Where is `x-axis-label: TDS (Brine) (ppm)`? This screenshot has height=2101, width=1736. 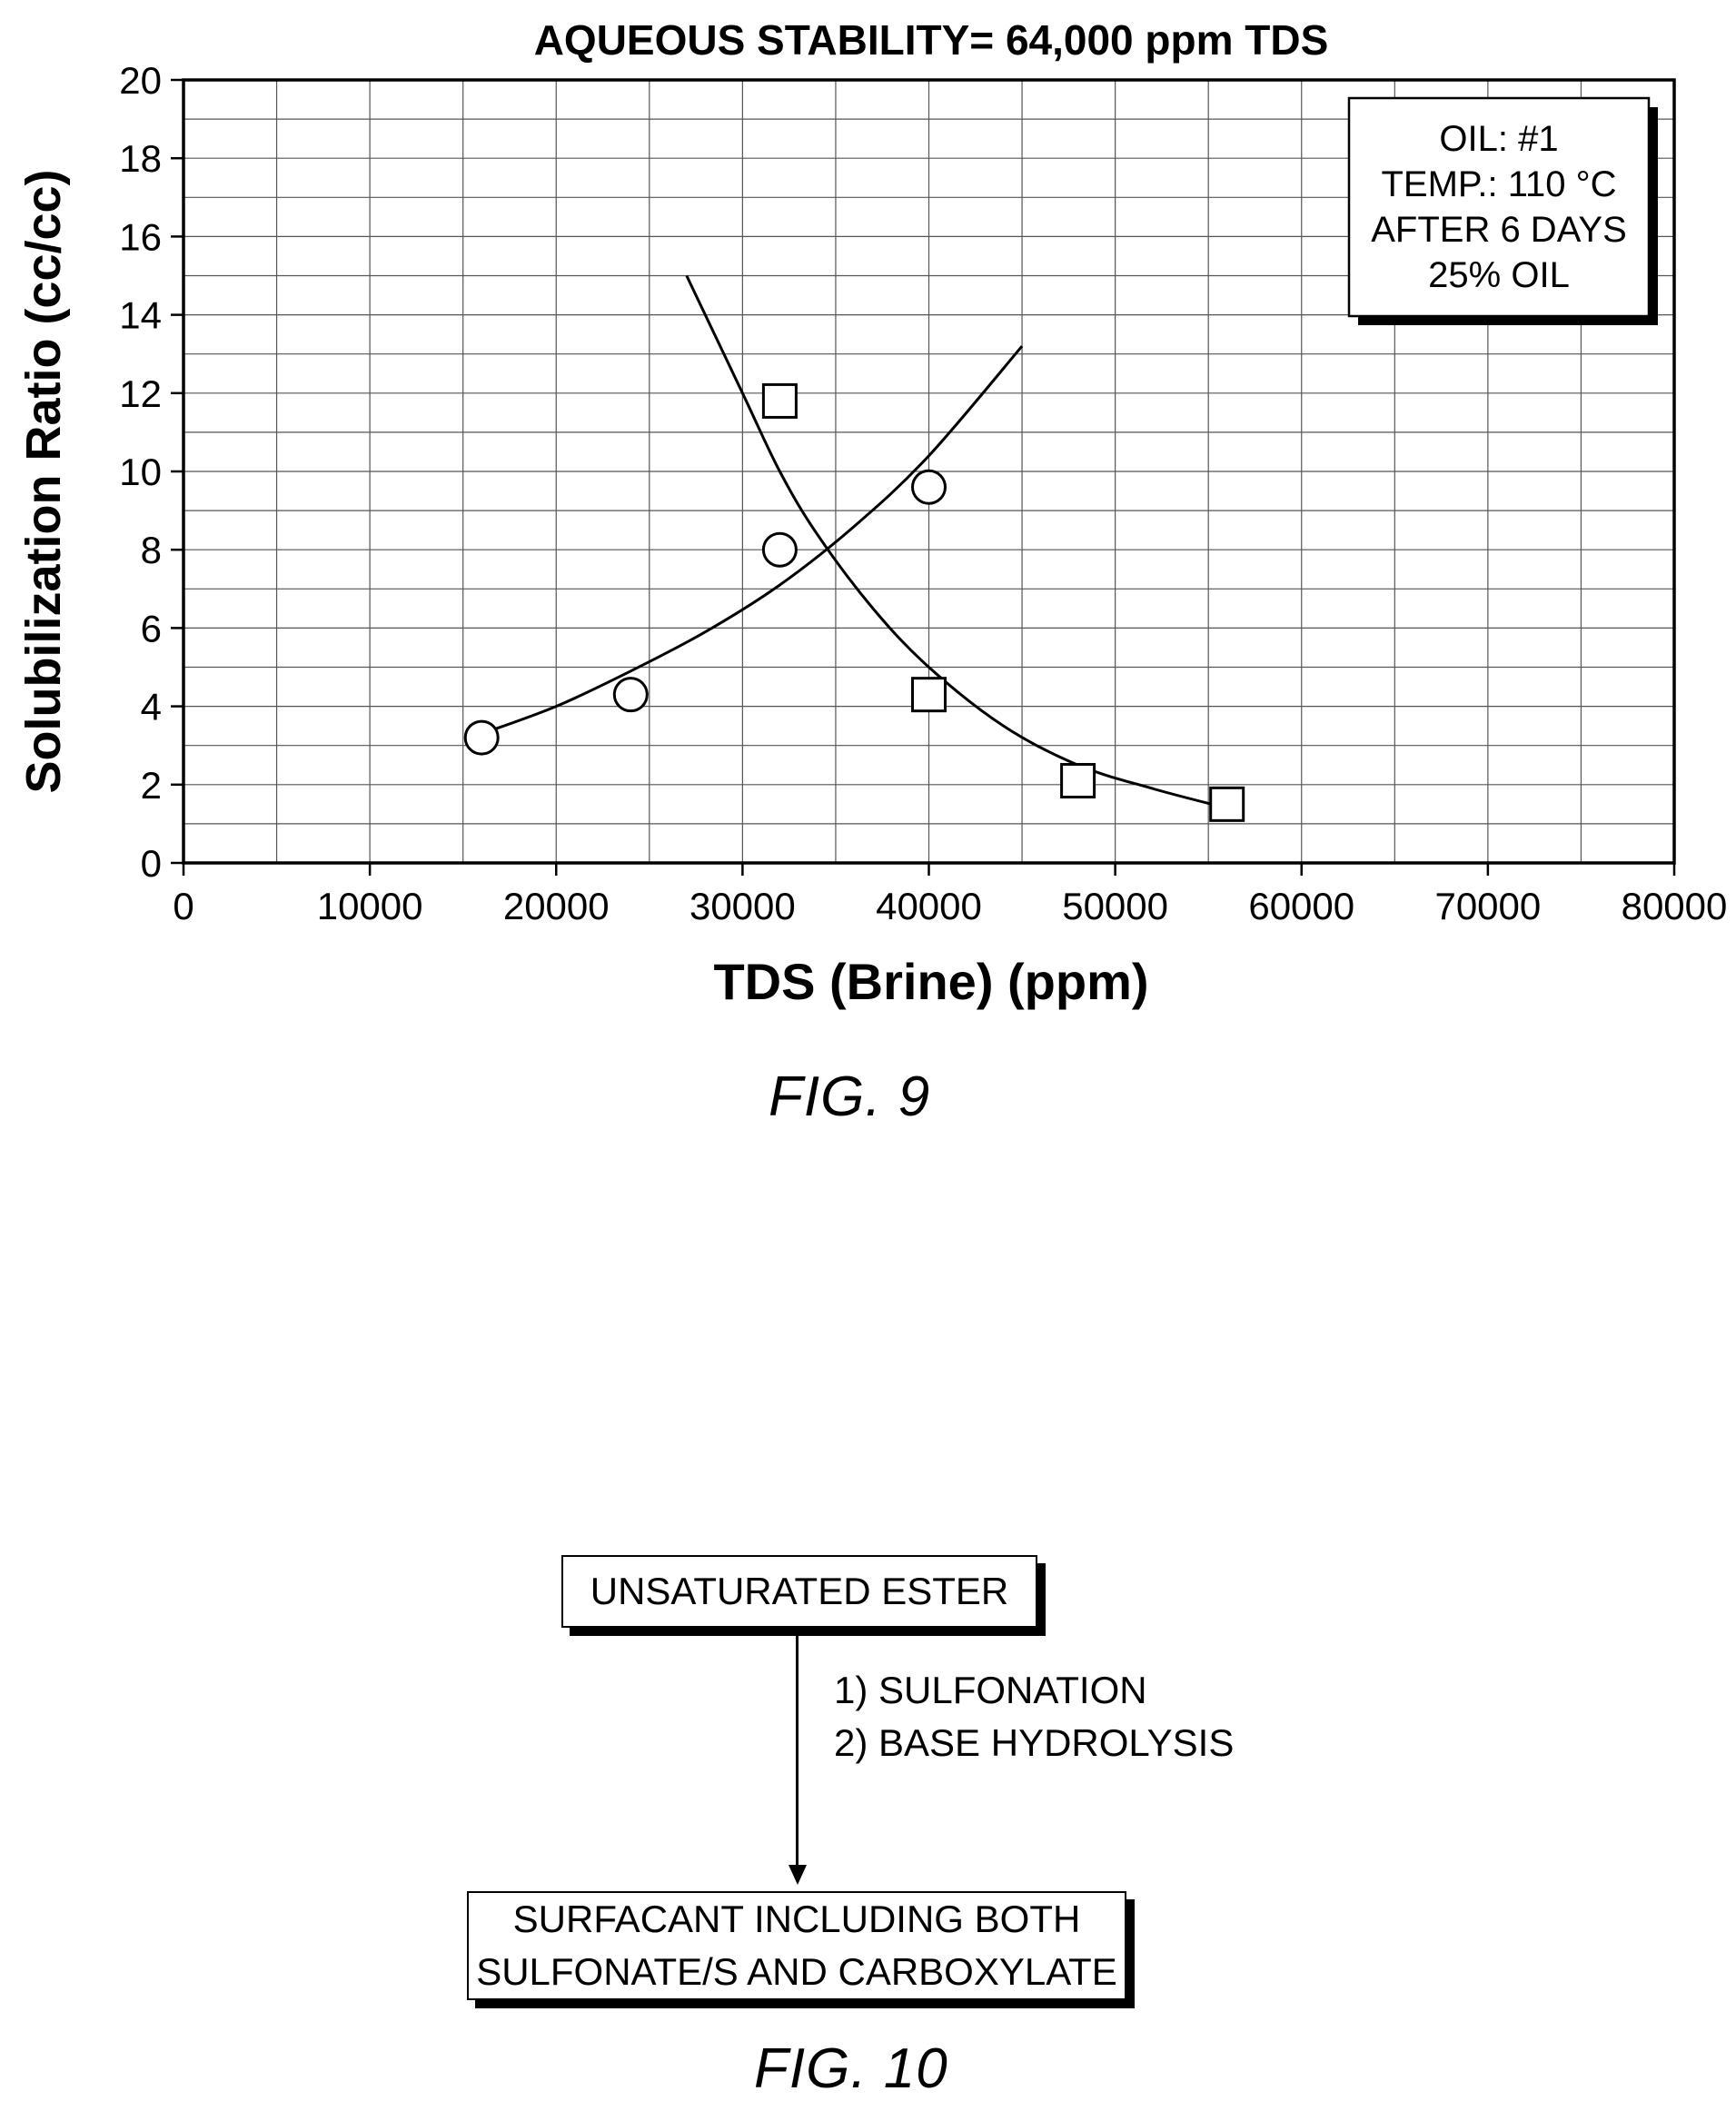 x-axis-label: TDS (Brine) (ppm) is located at coordinates (931, 981).